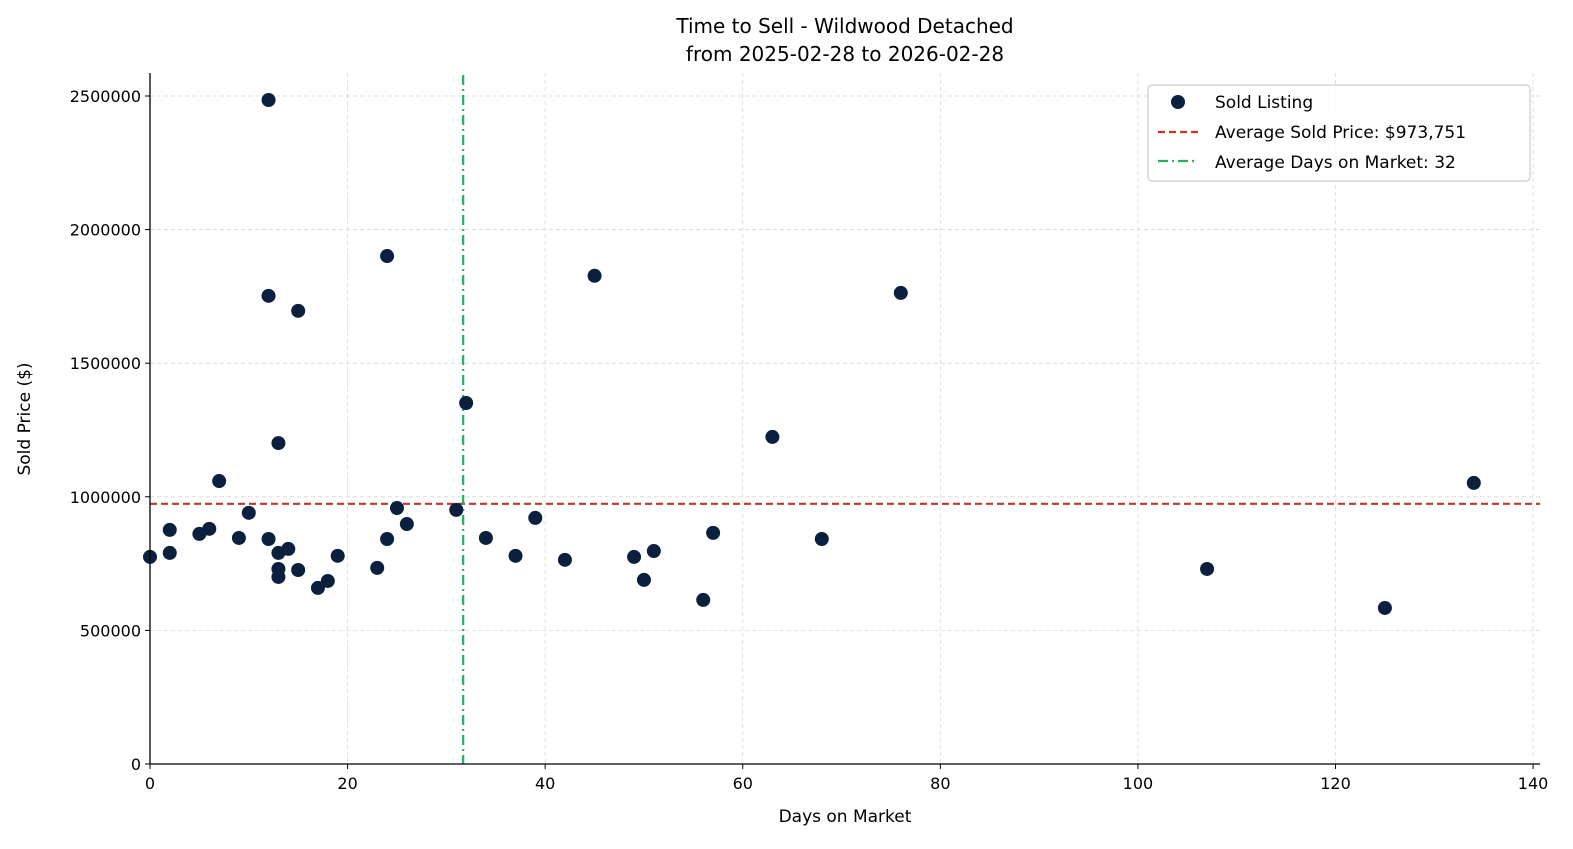  Describe the element at coordinates (1264, 103) in the screenshot. I see `legend-label-sold-listing: Sold Listing` at that location.